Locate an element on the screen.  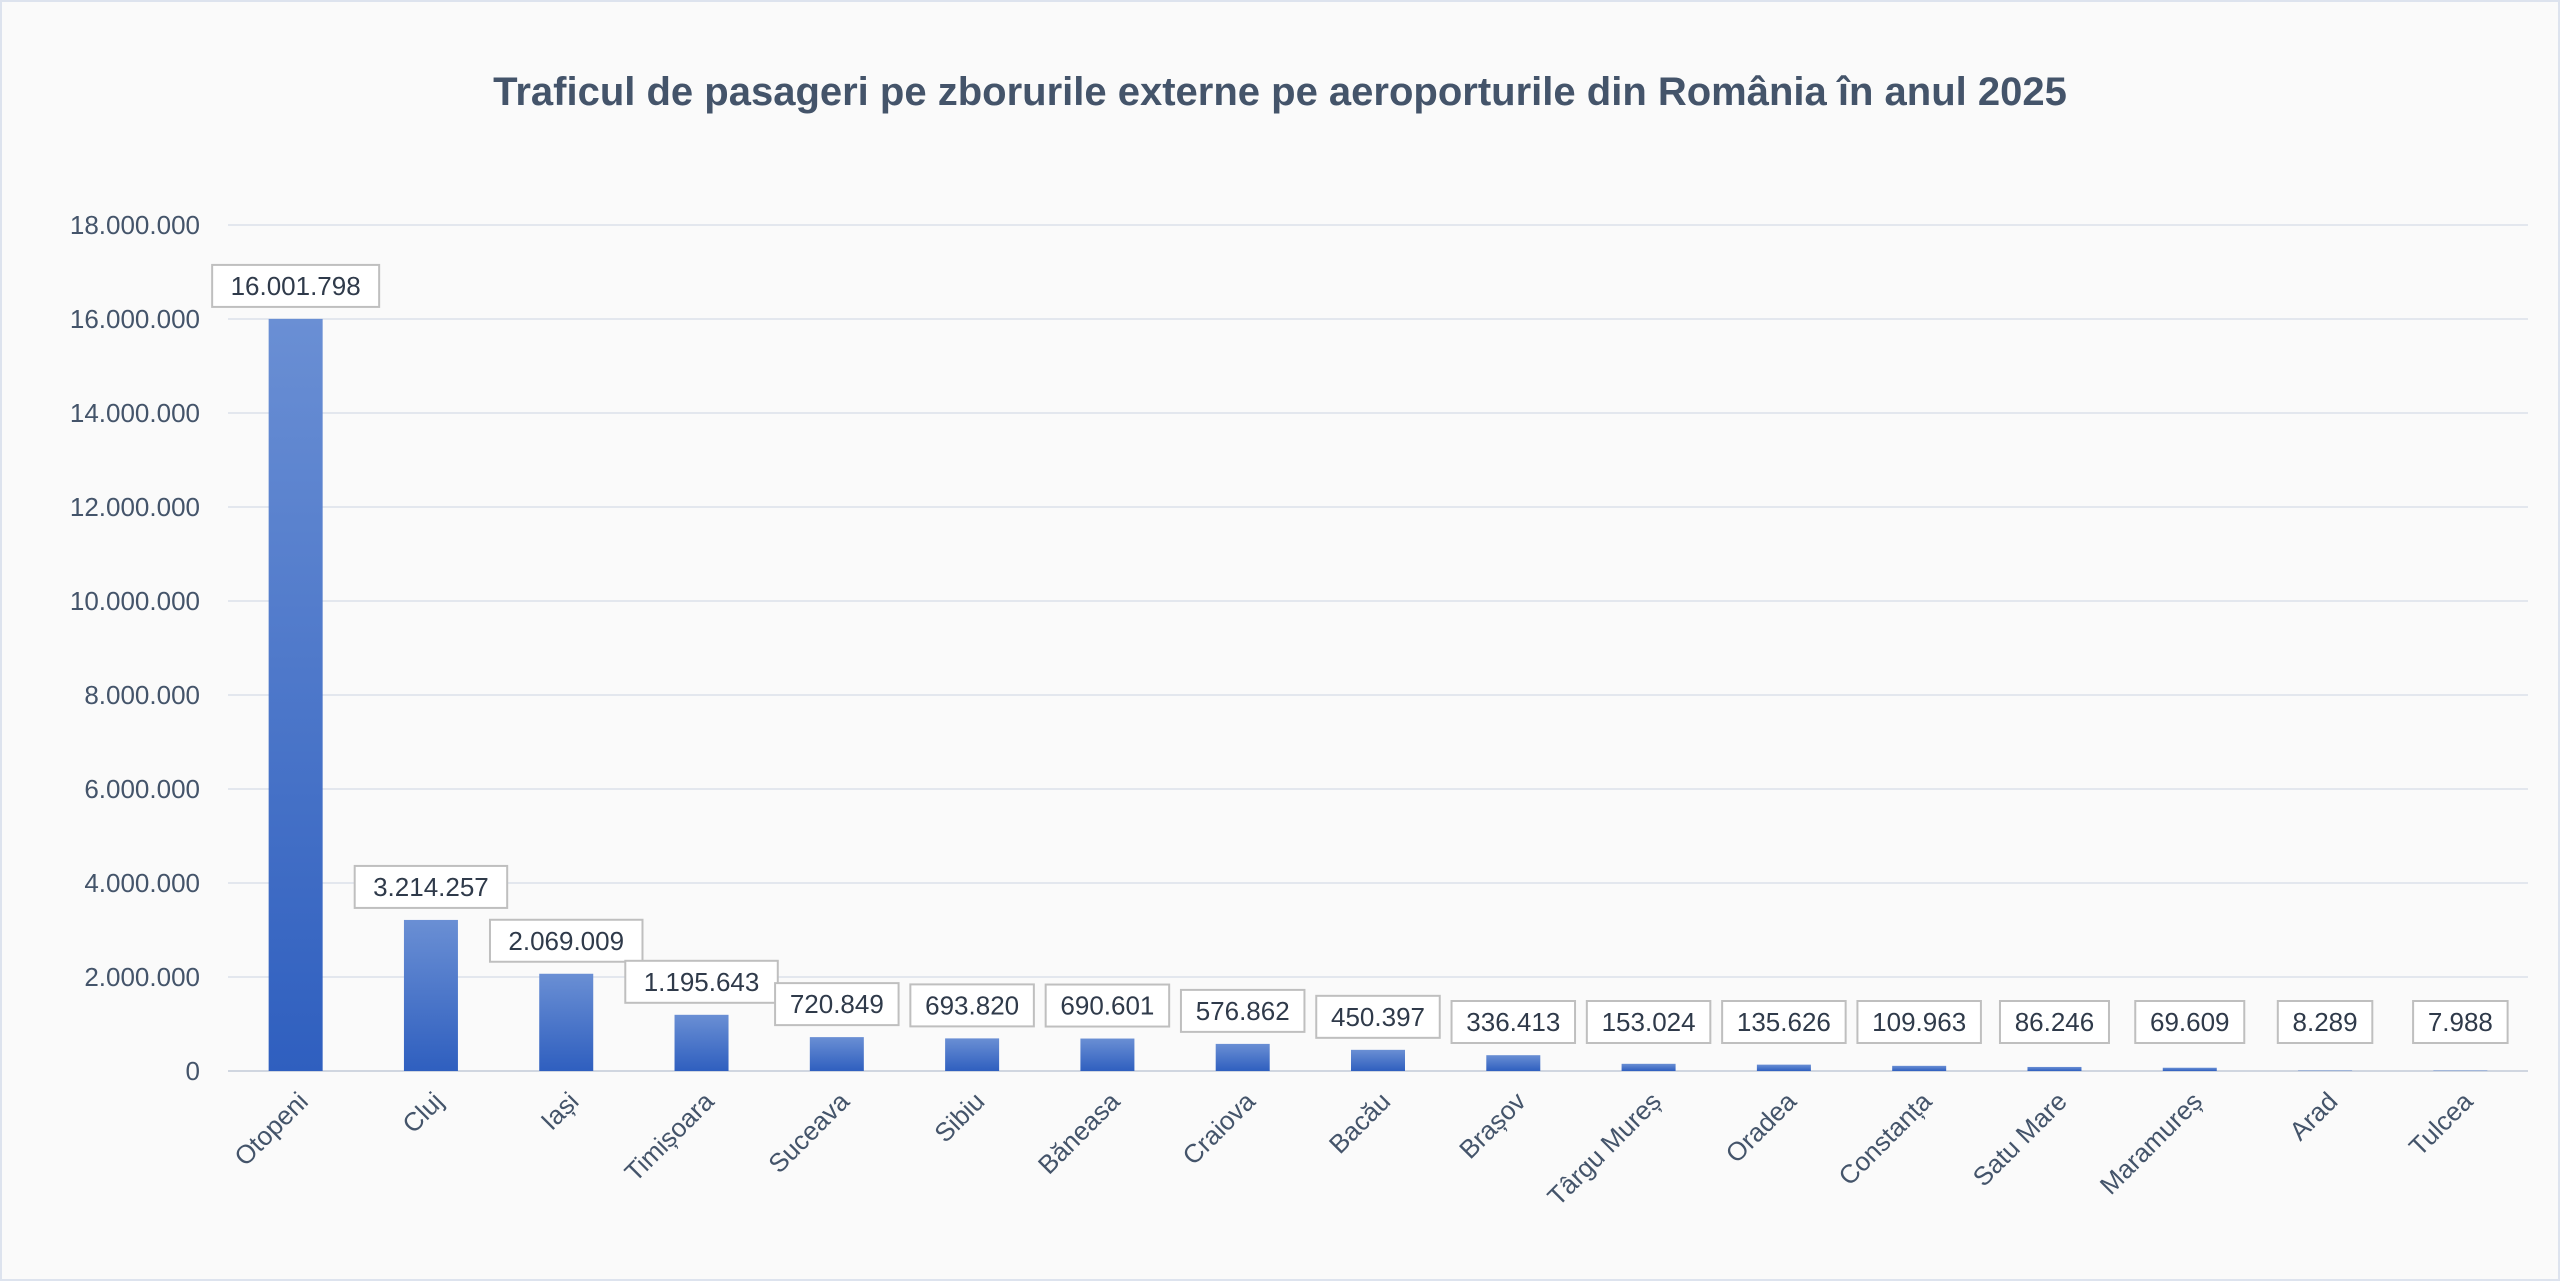
y-tick-label: 18.000.000 is located at coordinates (135, 225).